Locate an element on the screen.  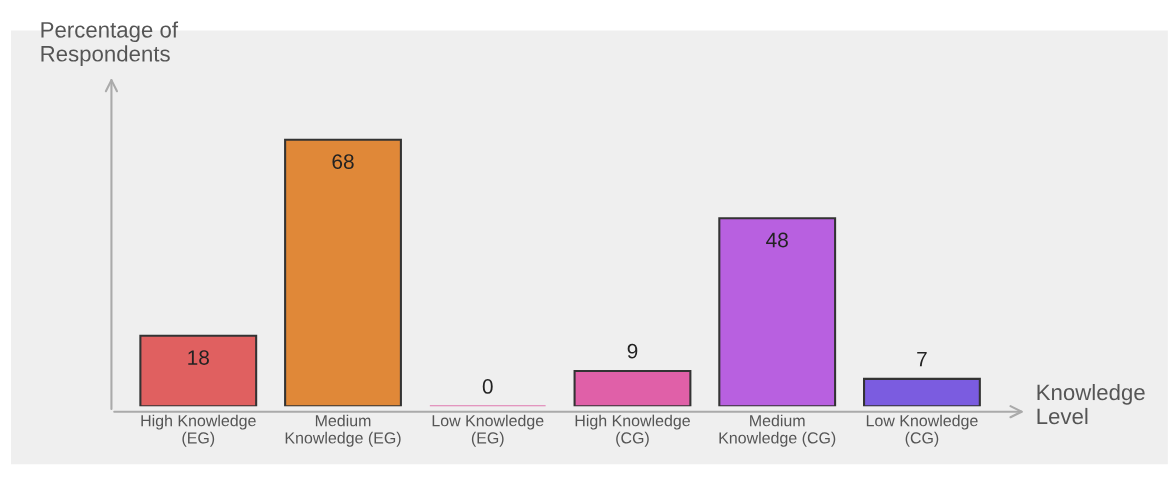
x-tick-label: High Knowledge (CG) is located at coordinates (632, 430).